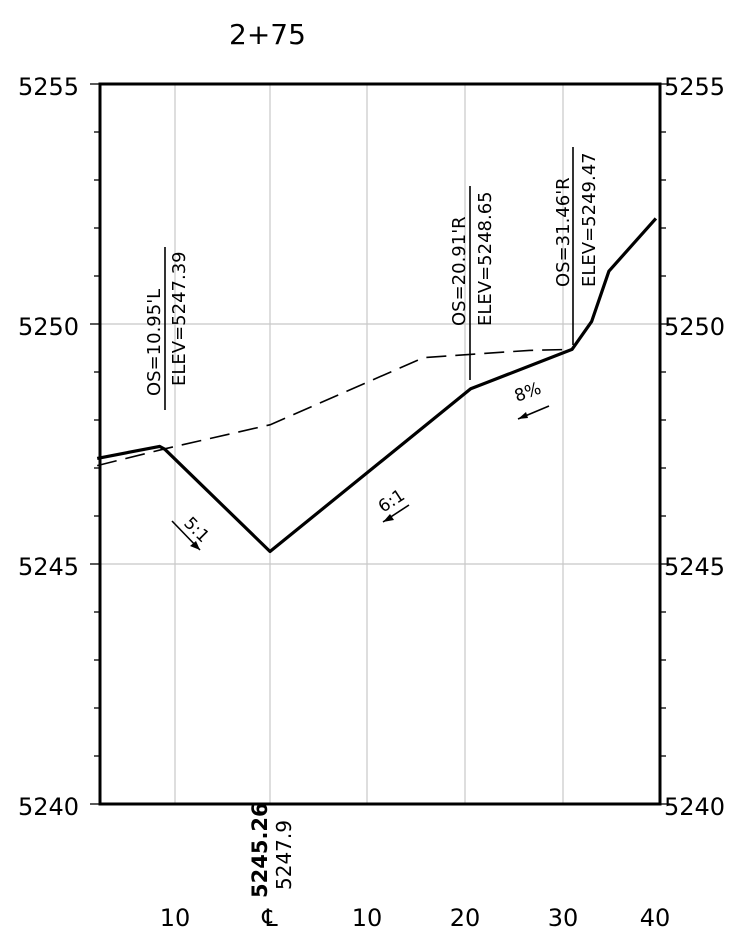 The image size is (738, 948). I want to click on centerline-existing-elev: 5247.9, so click(284, 855).